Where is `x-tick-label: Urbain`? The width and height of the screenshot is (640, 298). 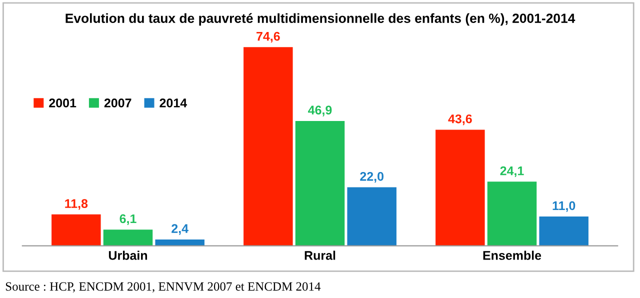
x-tick-label: Urbain is located at coordinates (128, 255).